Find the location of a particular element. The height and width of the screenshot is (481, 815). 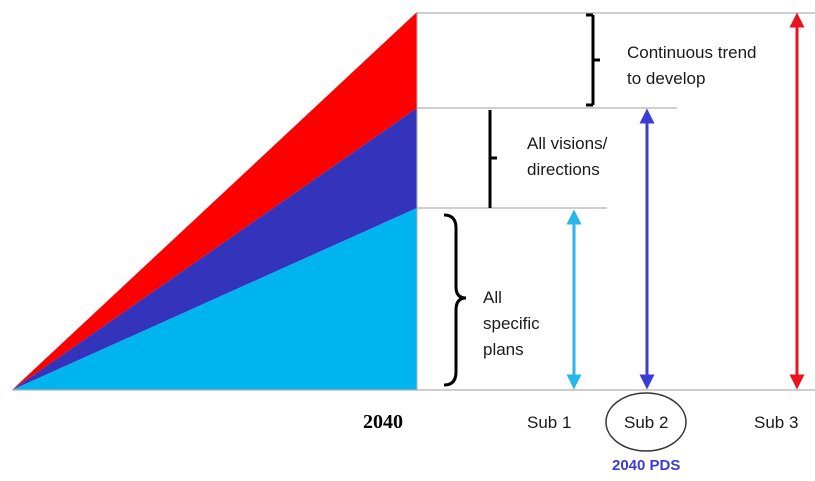

sub2-label: Sub 2 is located at coordinates (646, 422).